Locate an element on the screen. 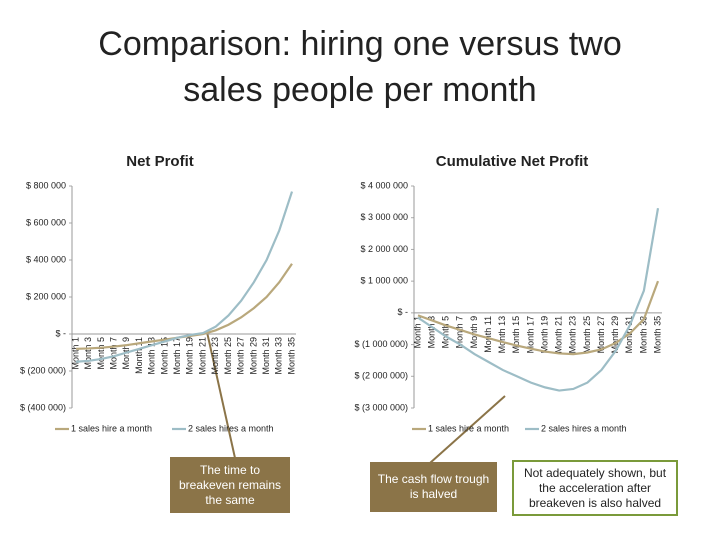 Image resolution: width=720 pixels, height=540 pixels. y-tick-label: $ (3 000 000) is located at coordinates (381, 407).